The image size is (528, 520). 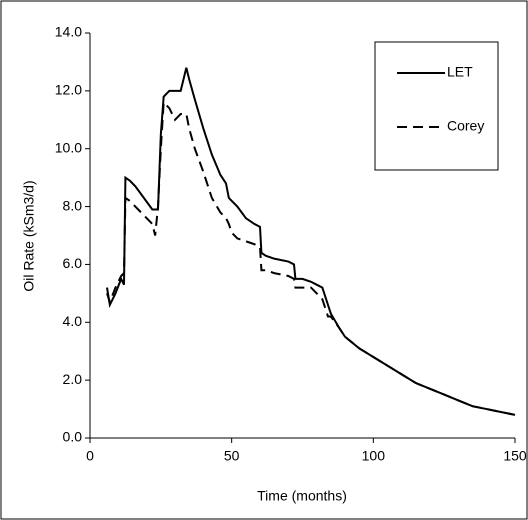 I want to click on y-axis-label: Oil Rate (kSm3/d), so click(x=29, y=235).